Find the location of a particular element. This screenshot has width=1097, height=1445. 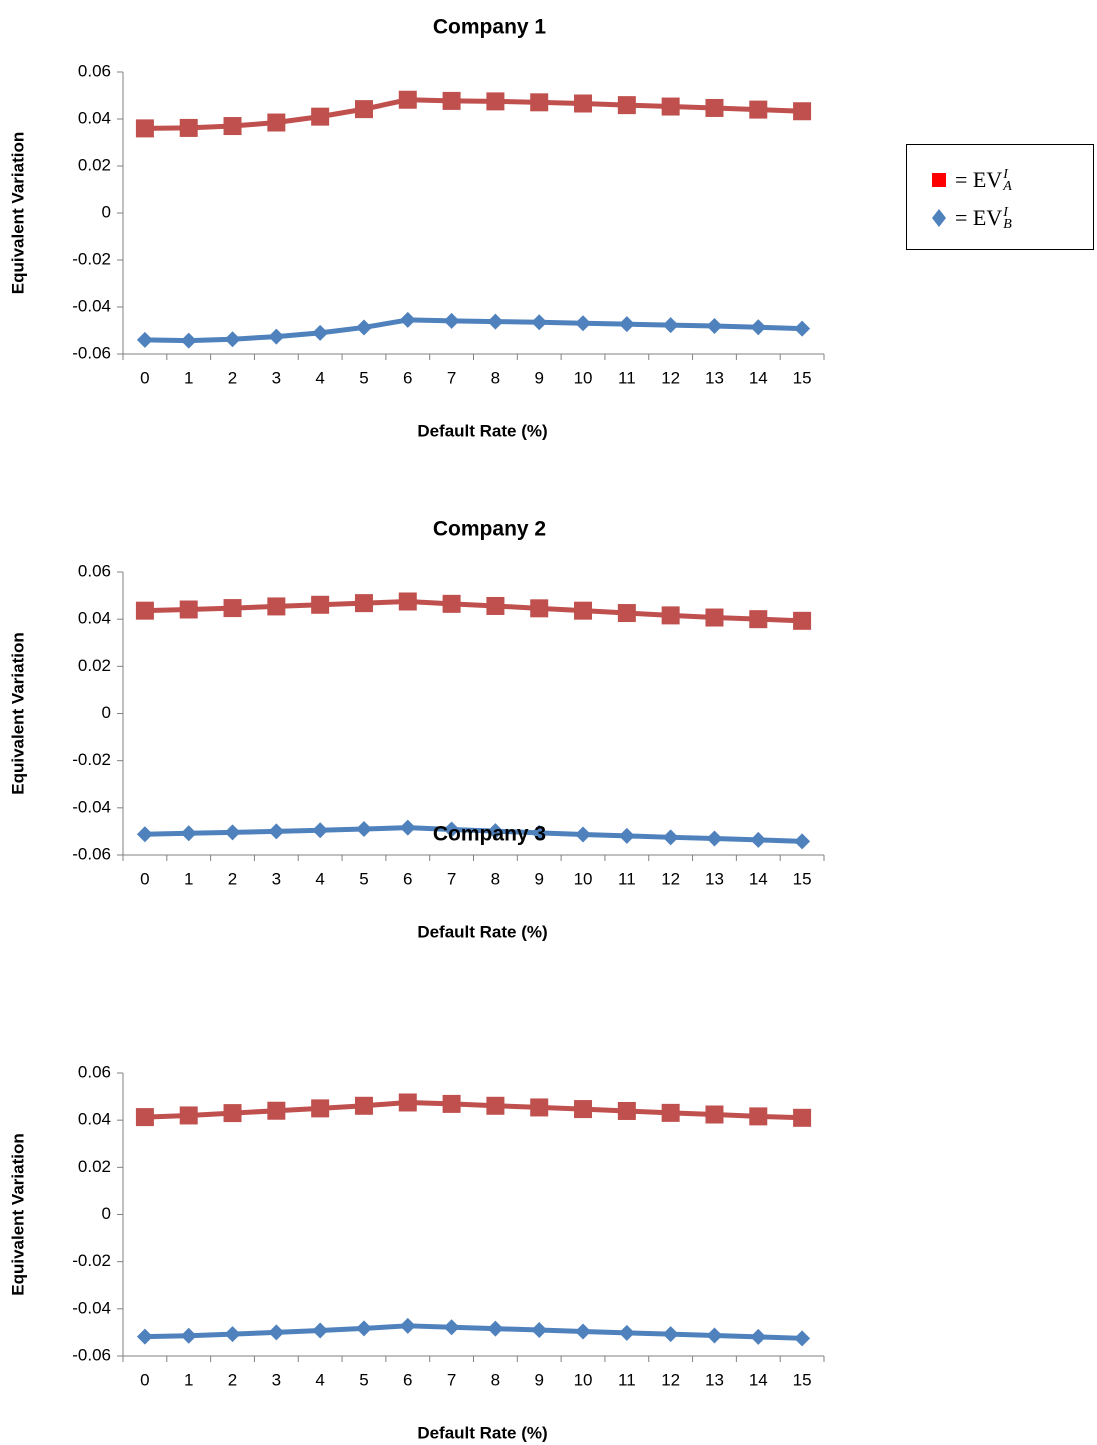

red-square-icon is located at coordinates (939, 180).